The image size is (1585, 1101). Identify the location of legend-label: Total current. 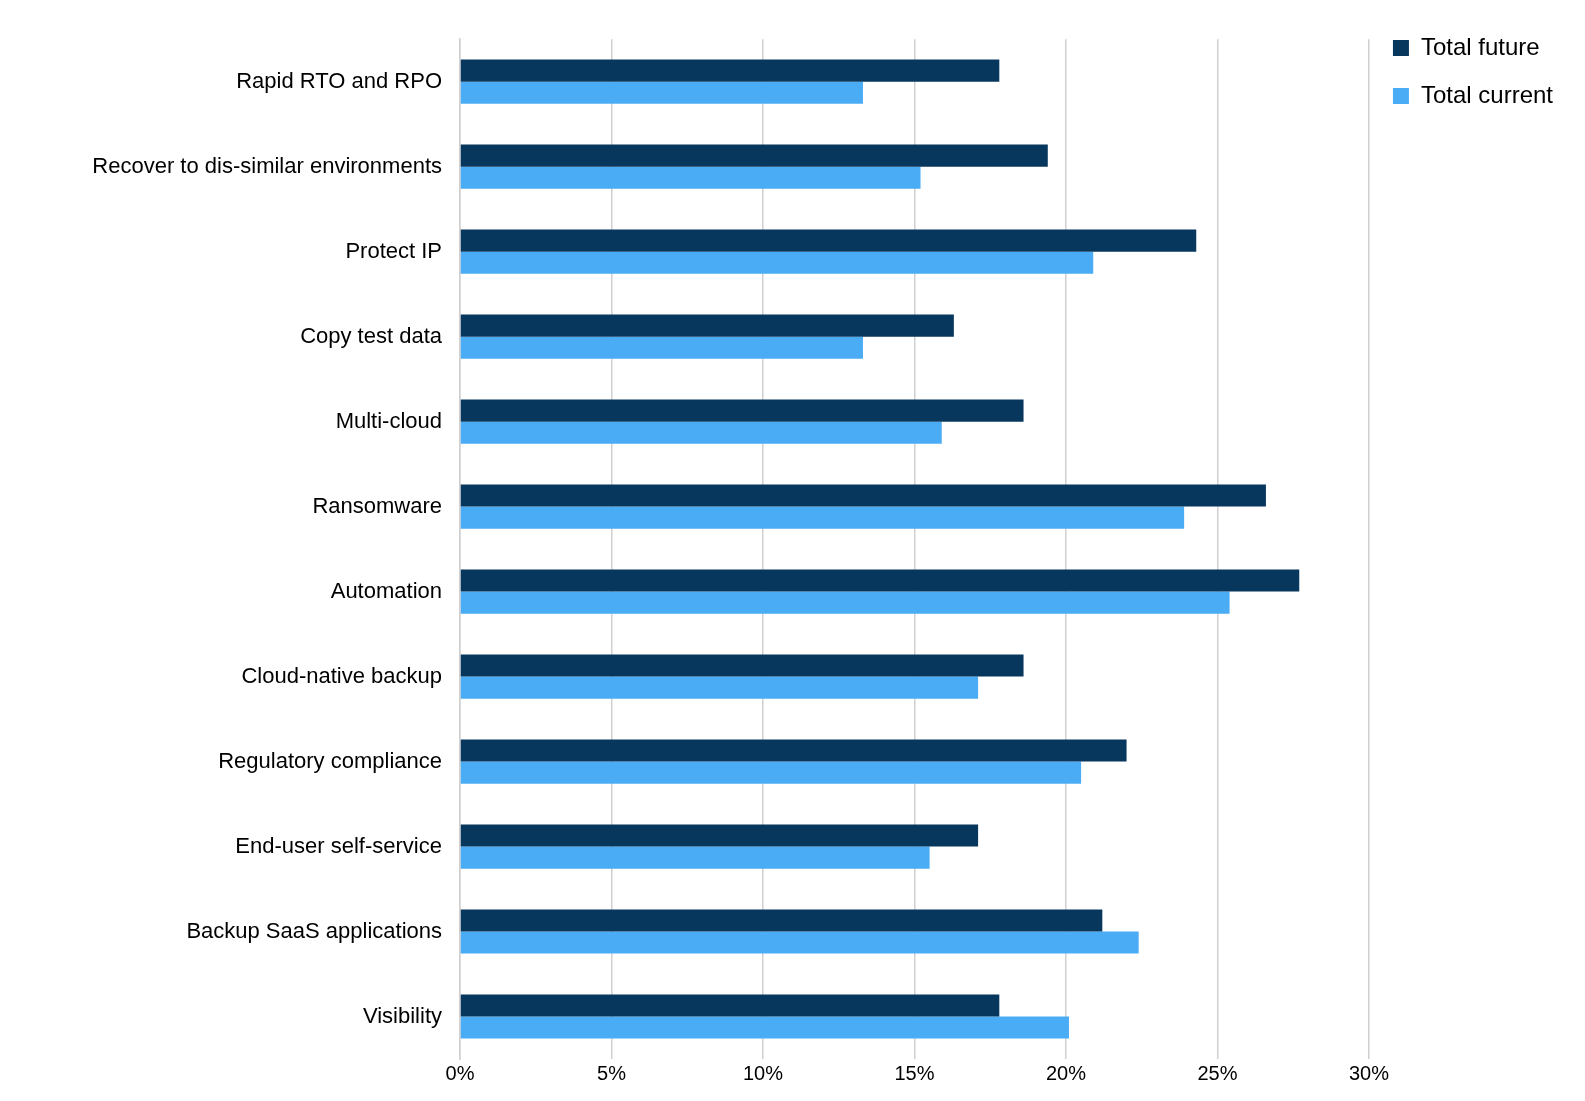
(1487, 94).